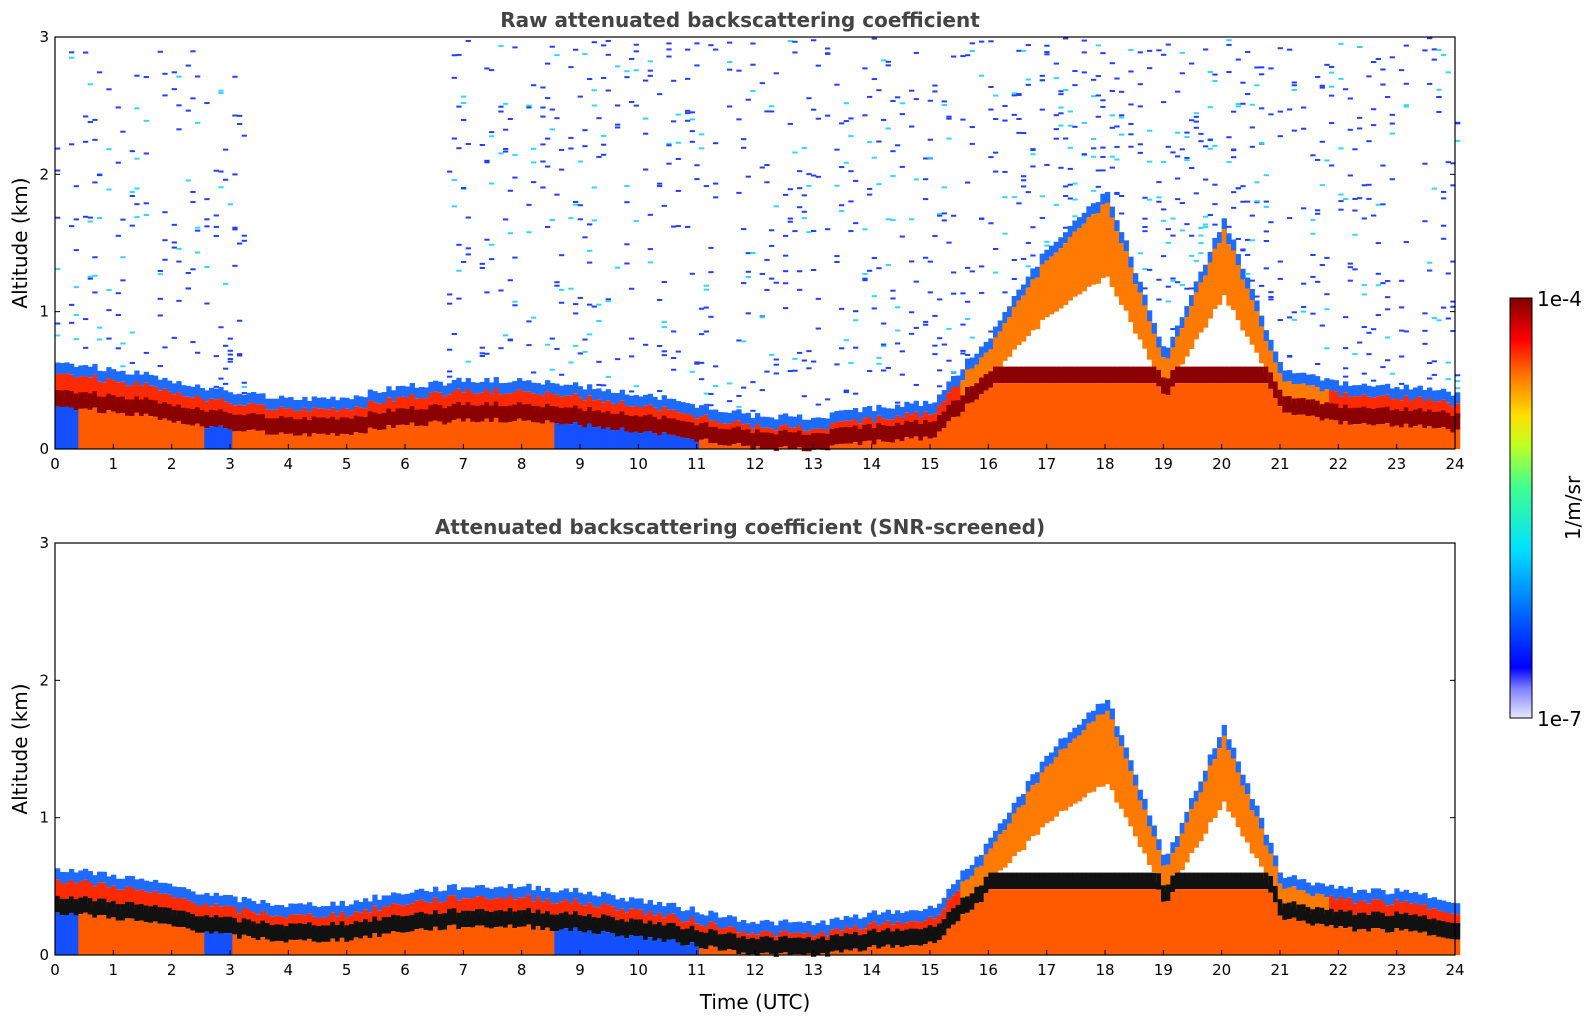 The height and width of the screenshot is (1020, 1595). What do you see at coordinates (522, 464) in the screenshot?
I see `x-tick-label: 8` at bounding box center [522, 464].